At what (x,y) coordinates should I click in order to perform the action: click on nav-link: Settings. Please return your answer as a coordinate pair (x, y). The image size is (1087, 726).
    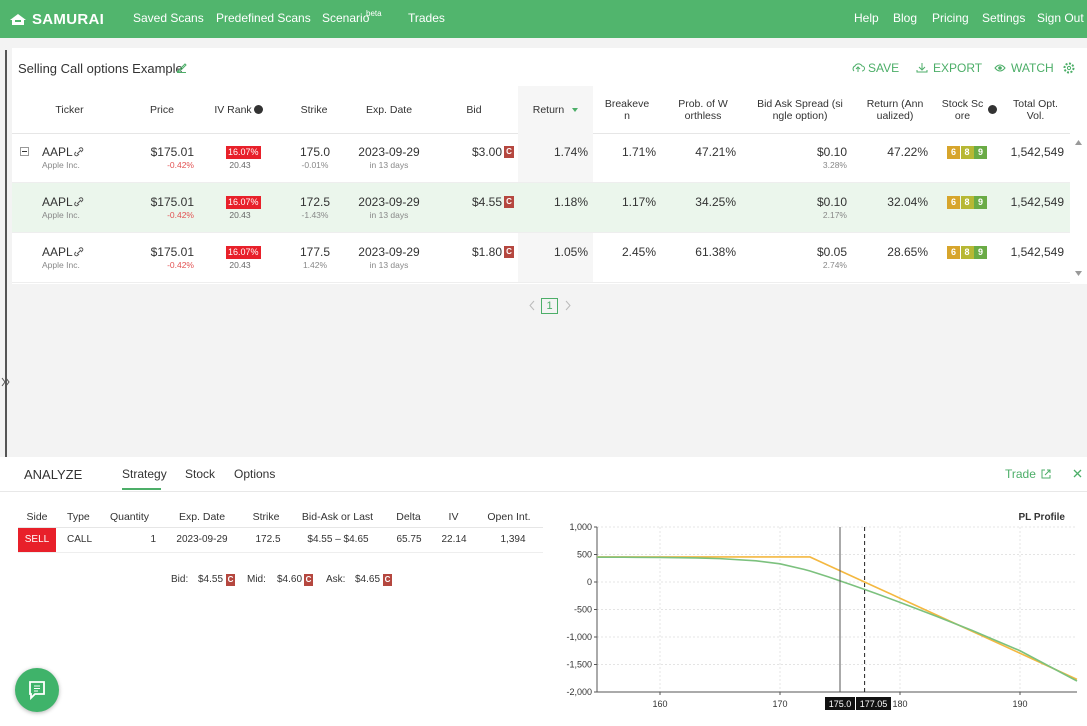
    Looking at the image, I should click on (1004, 18).